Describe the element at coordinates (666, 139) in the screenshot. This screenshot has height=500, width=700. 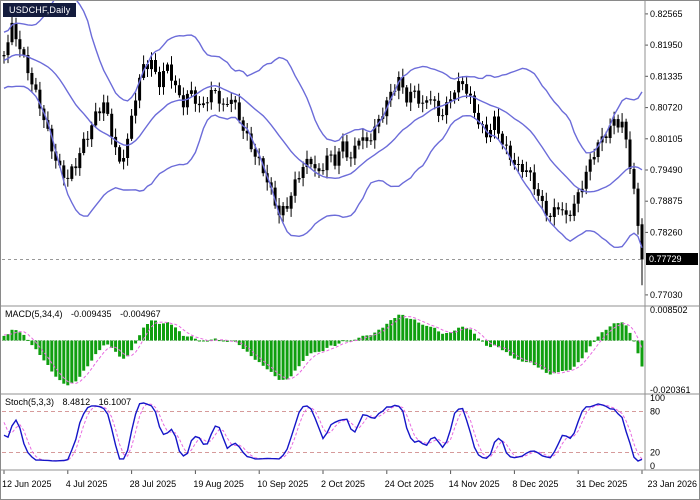
I see `price-tick-label: 0.80105` at that location.